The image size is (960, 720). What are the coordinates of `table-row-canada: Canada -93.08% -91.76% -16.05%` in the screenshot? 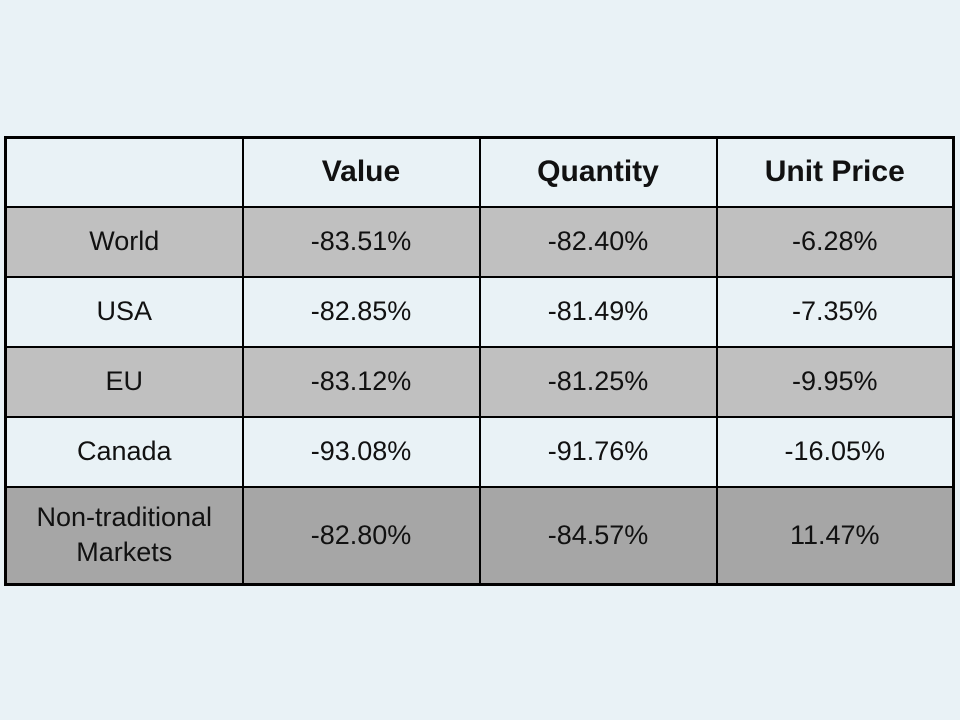 It's located at (479, 451).